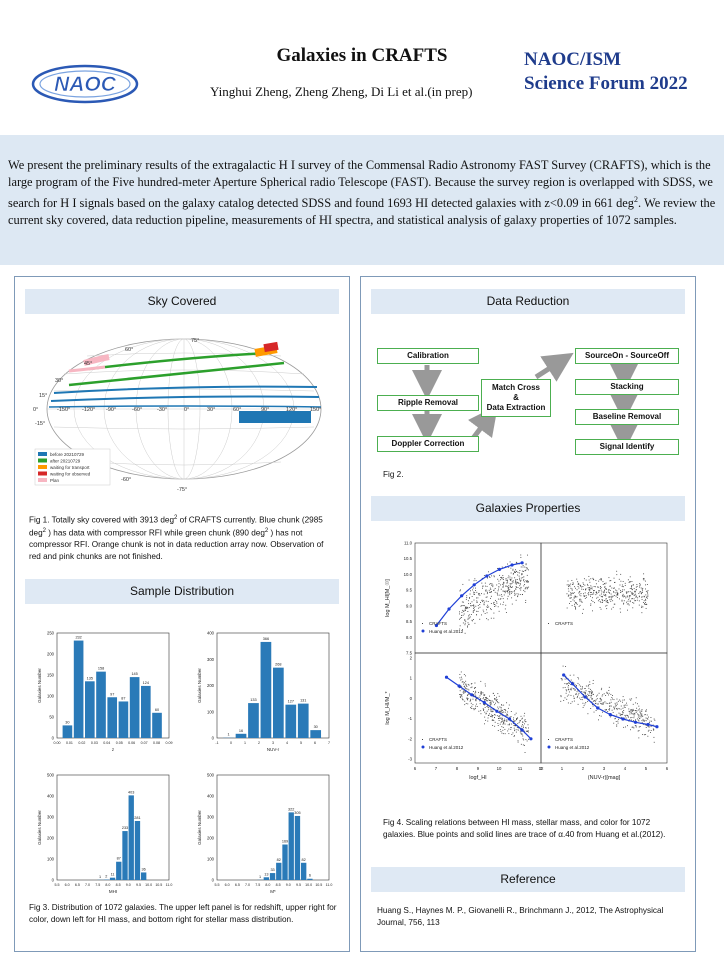 This screenshot has height=968, width=724. Describe the element at coordinates (479, 594) in the screenshot. I see `huang-trend-line` at that location.